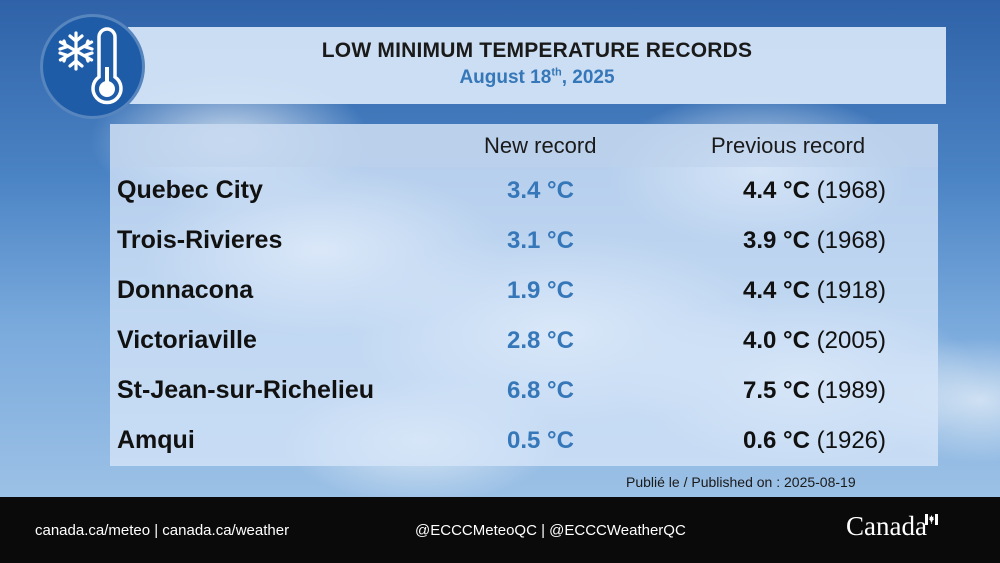 This screenshot has height=563, width=1000. I want to click on date-main: August 18, so click(505, 77).